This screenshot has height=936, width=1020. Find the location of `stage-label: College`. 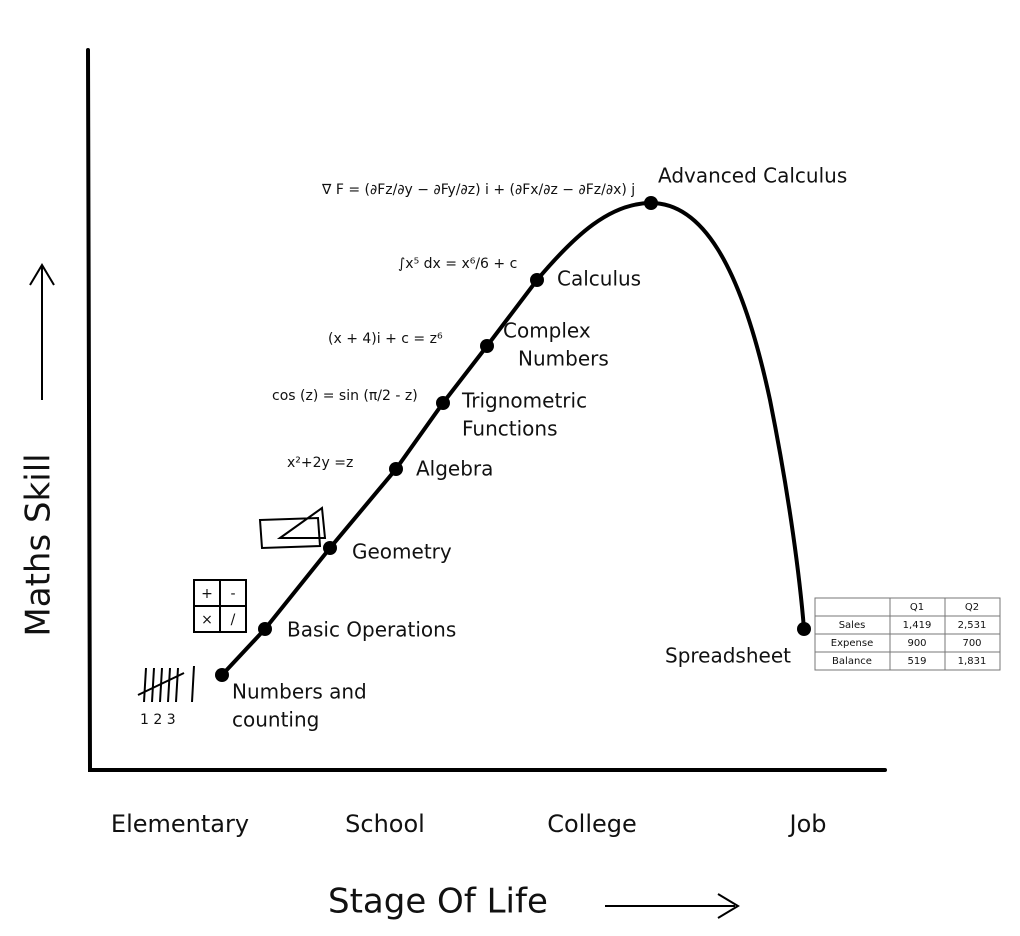

stage-label: College is located at coordinates (592, 824).